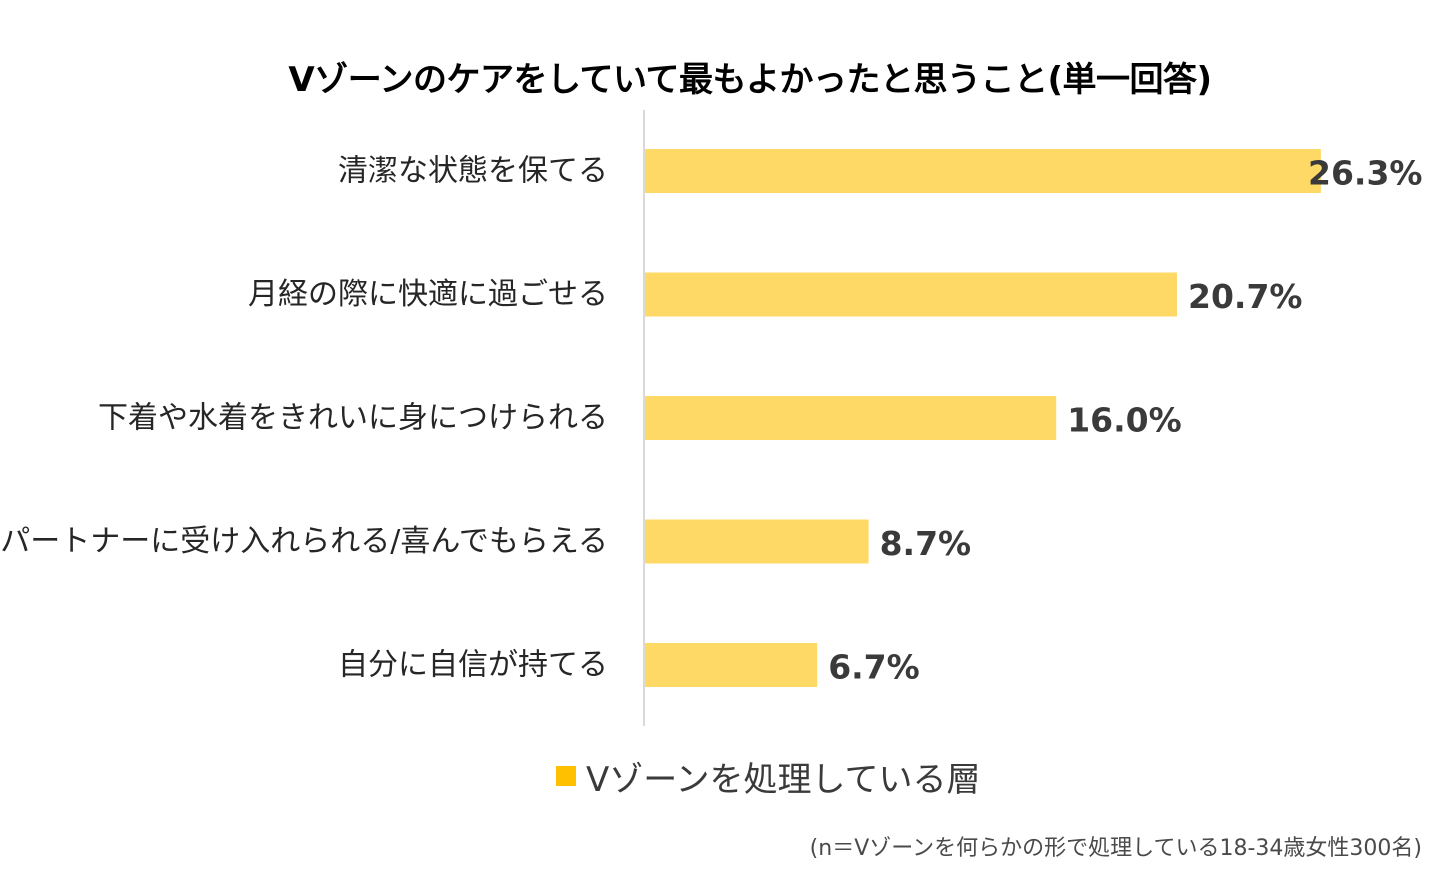 The height and width of the screenshot is (875, 1440). I want to click on value-label-4: 8.7%, so click(926, 543).